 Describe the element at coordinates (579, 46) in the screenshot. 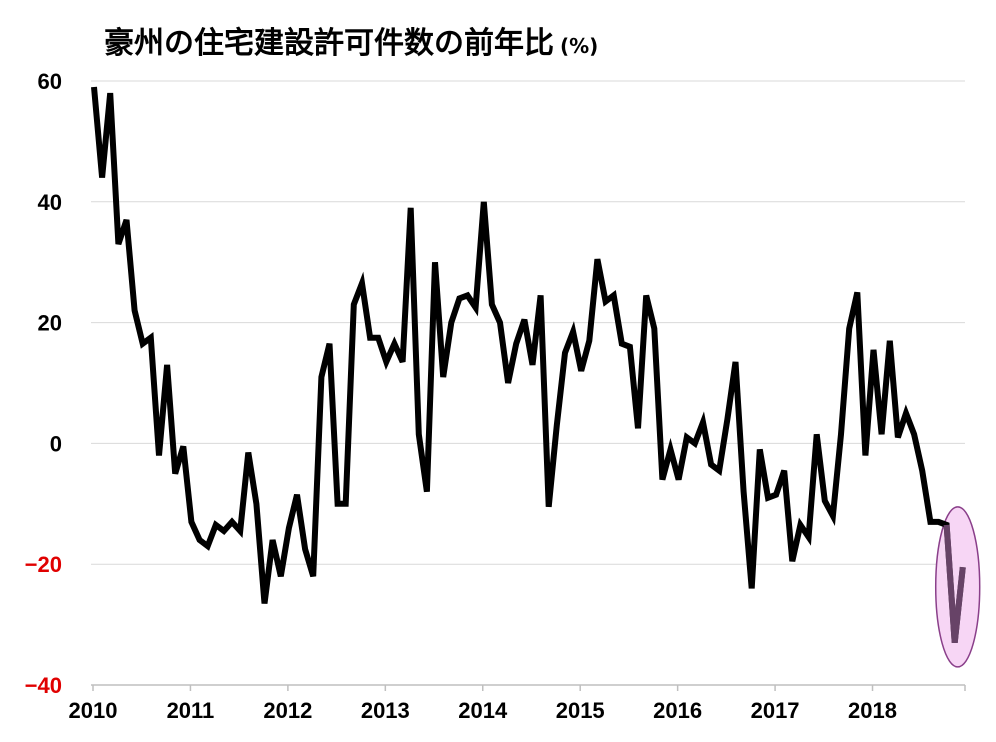

I see `chart-unit: (%)` at that location.